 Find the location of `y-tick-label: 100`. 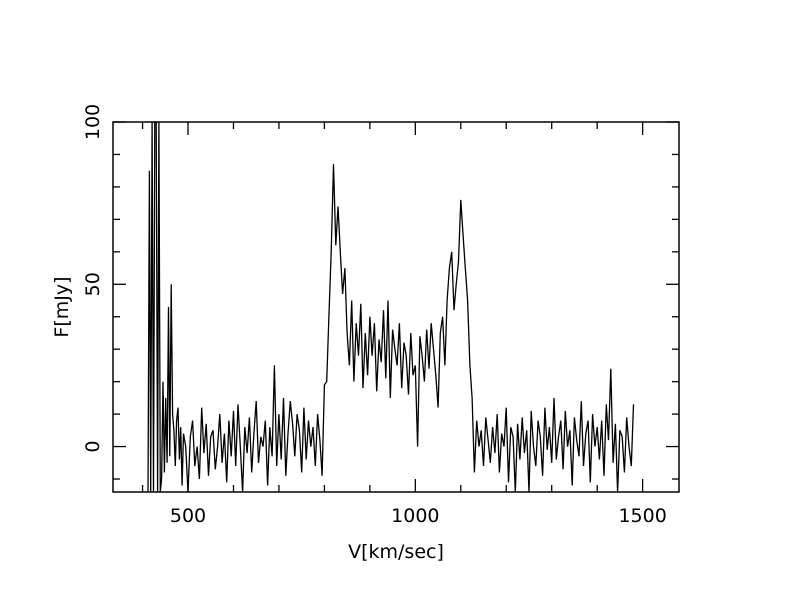

y-tick-label: 100 is located at coordinates (93, 122).